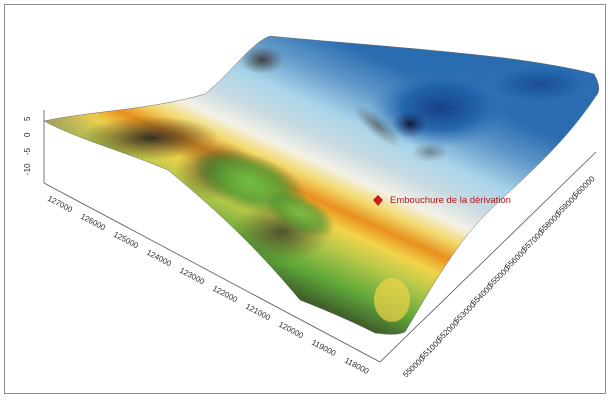 This screenshot has width=612, height=400. What do you see at coordinates (27, 151) in the screenshot?
I see `vertical-tick-label: -5` at bounding box center [27, 151].